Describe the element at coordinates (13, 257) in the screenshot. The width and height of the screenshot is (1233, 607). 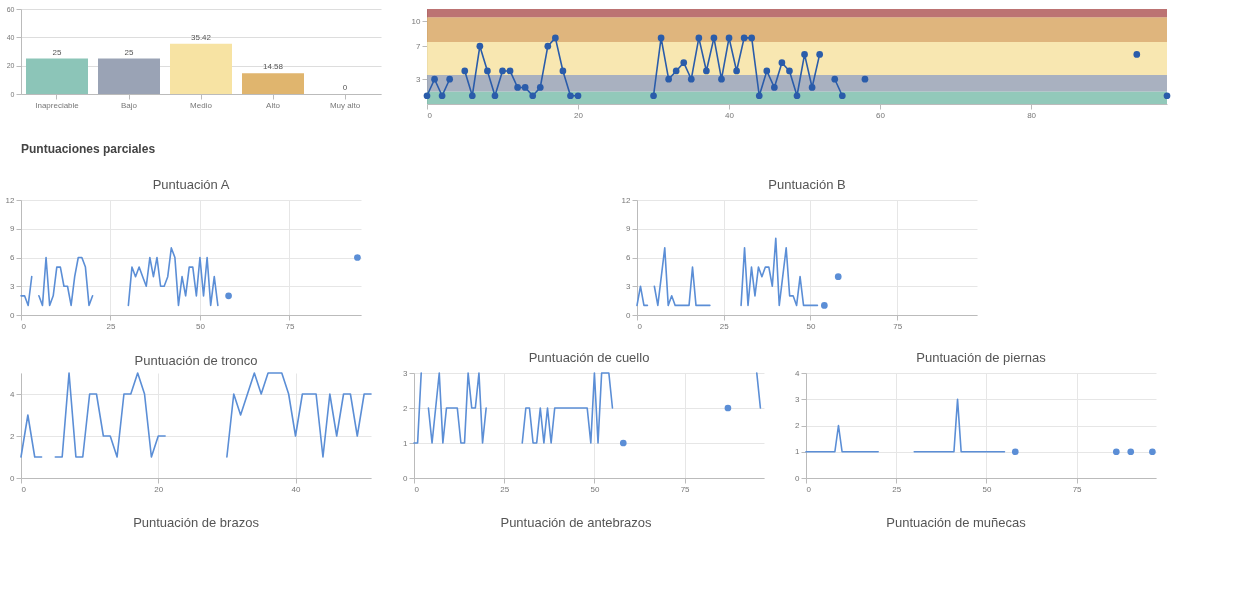
I see `y-tick-label: 6` at that location.